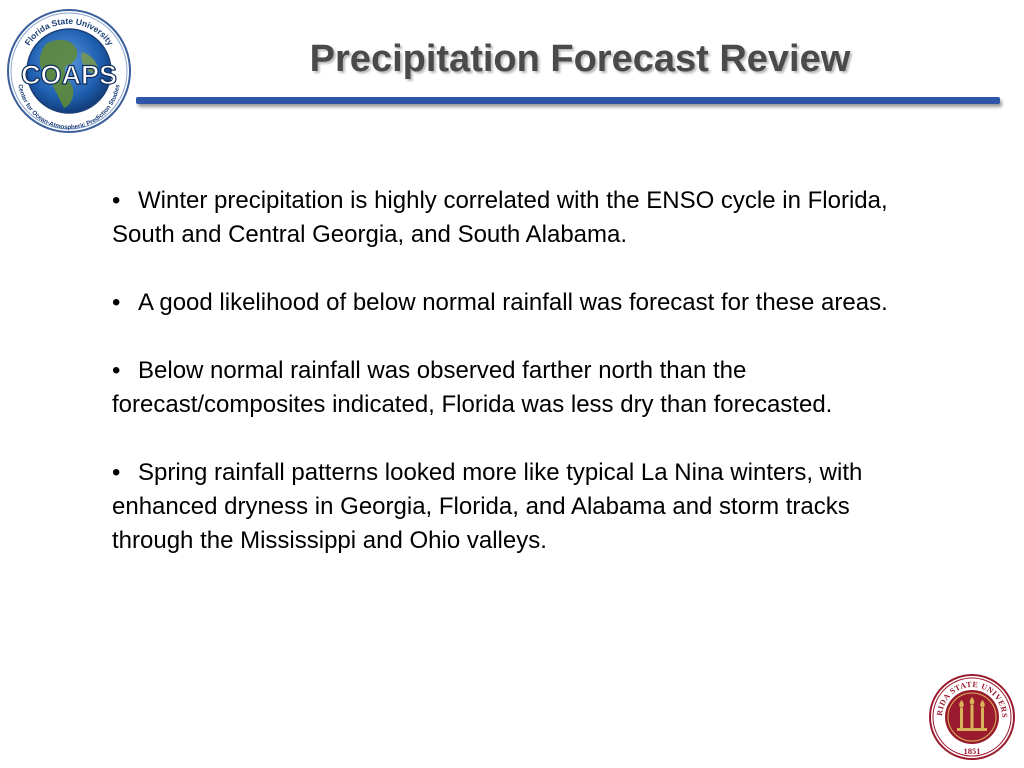  What do you see at coordinates (580, 59) in the screenshot?
I see `slide-title: Precipitation Forecast Review` at bounding box center [580, 59].